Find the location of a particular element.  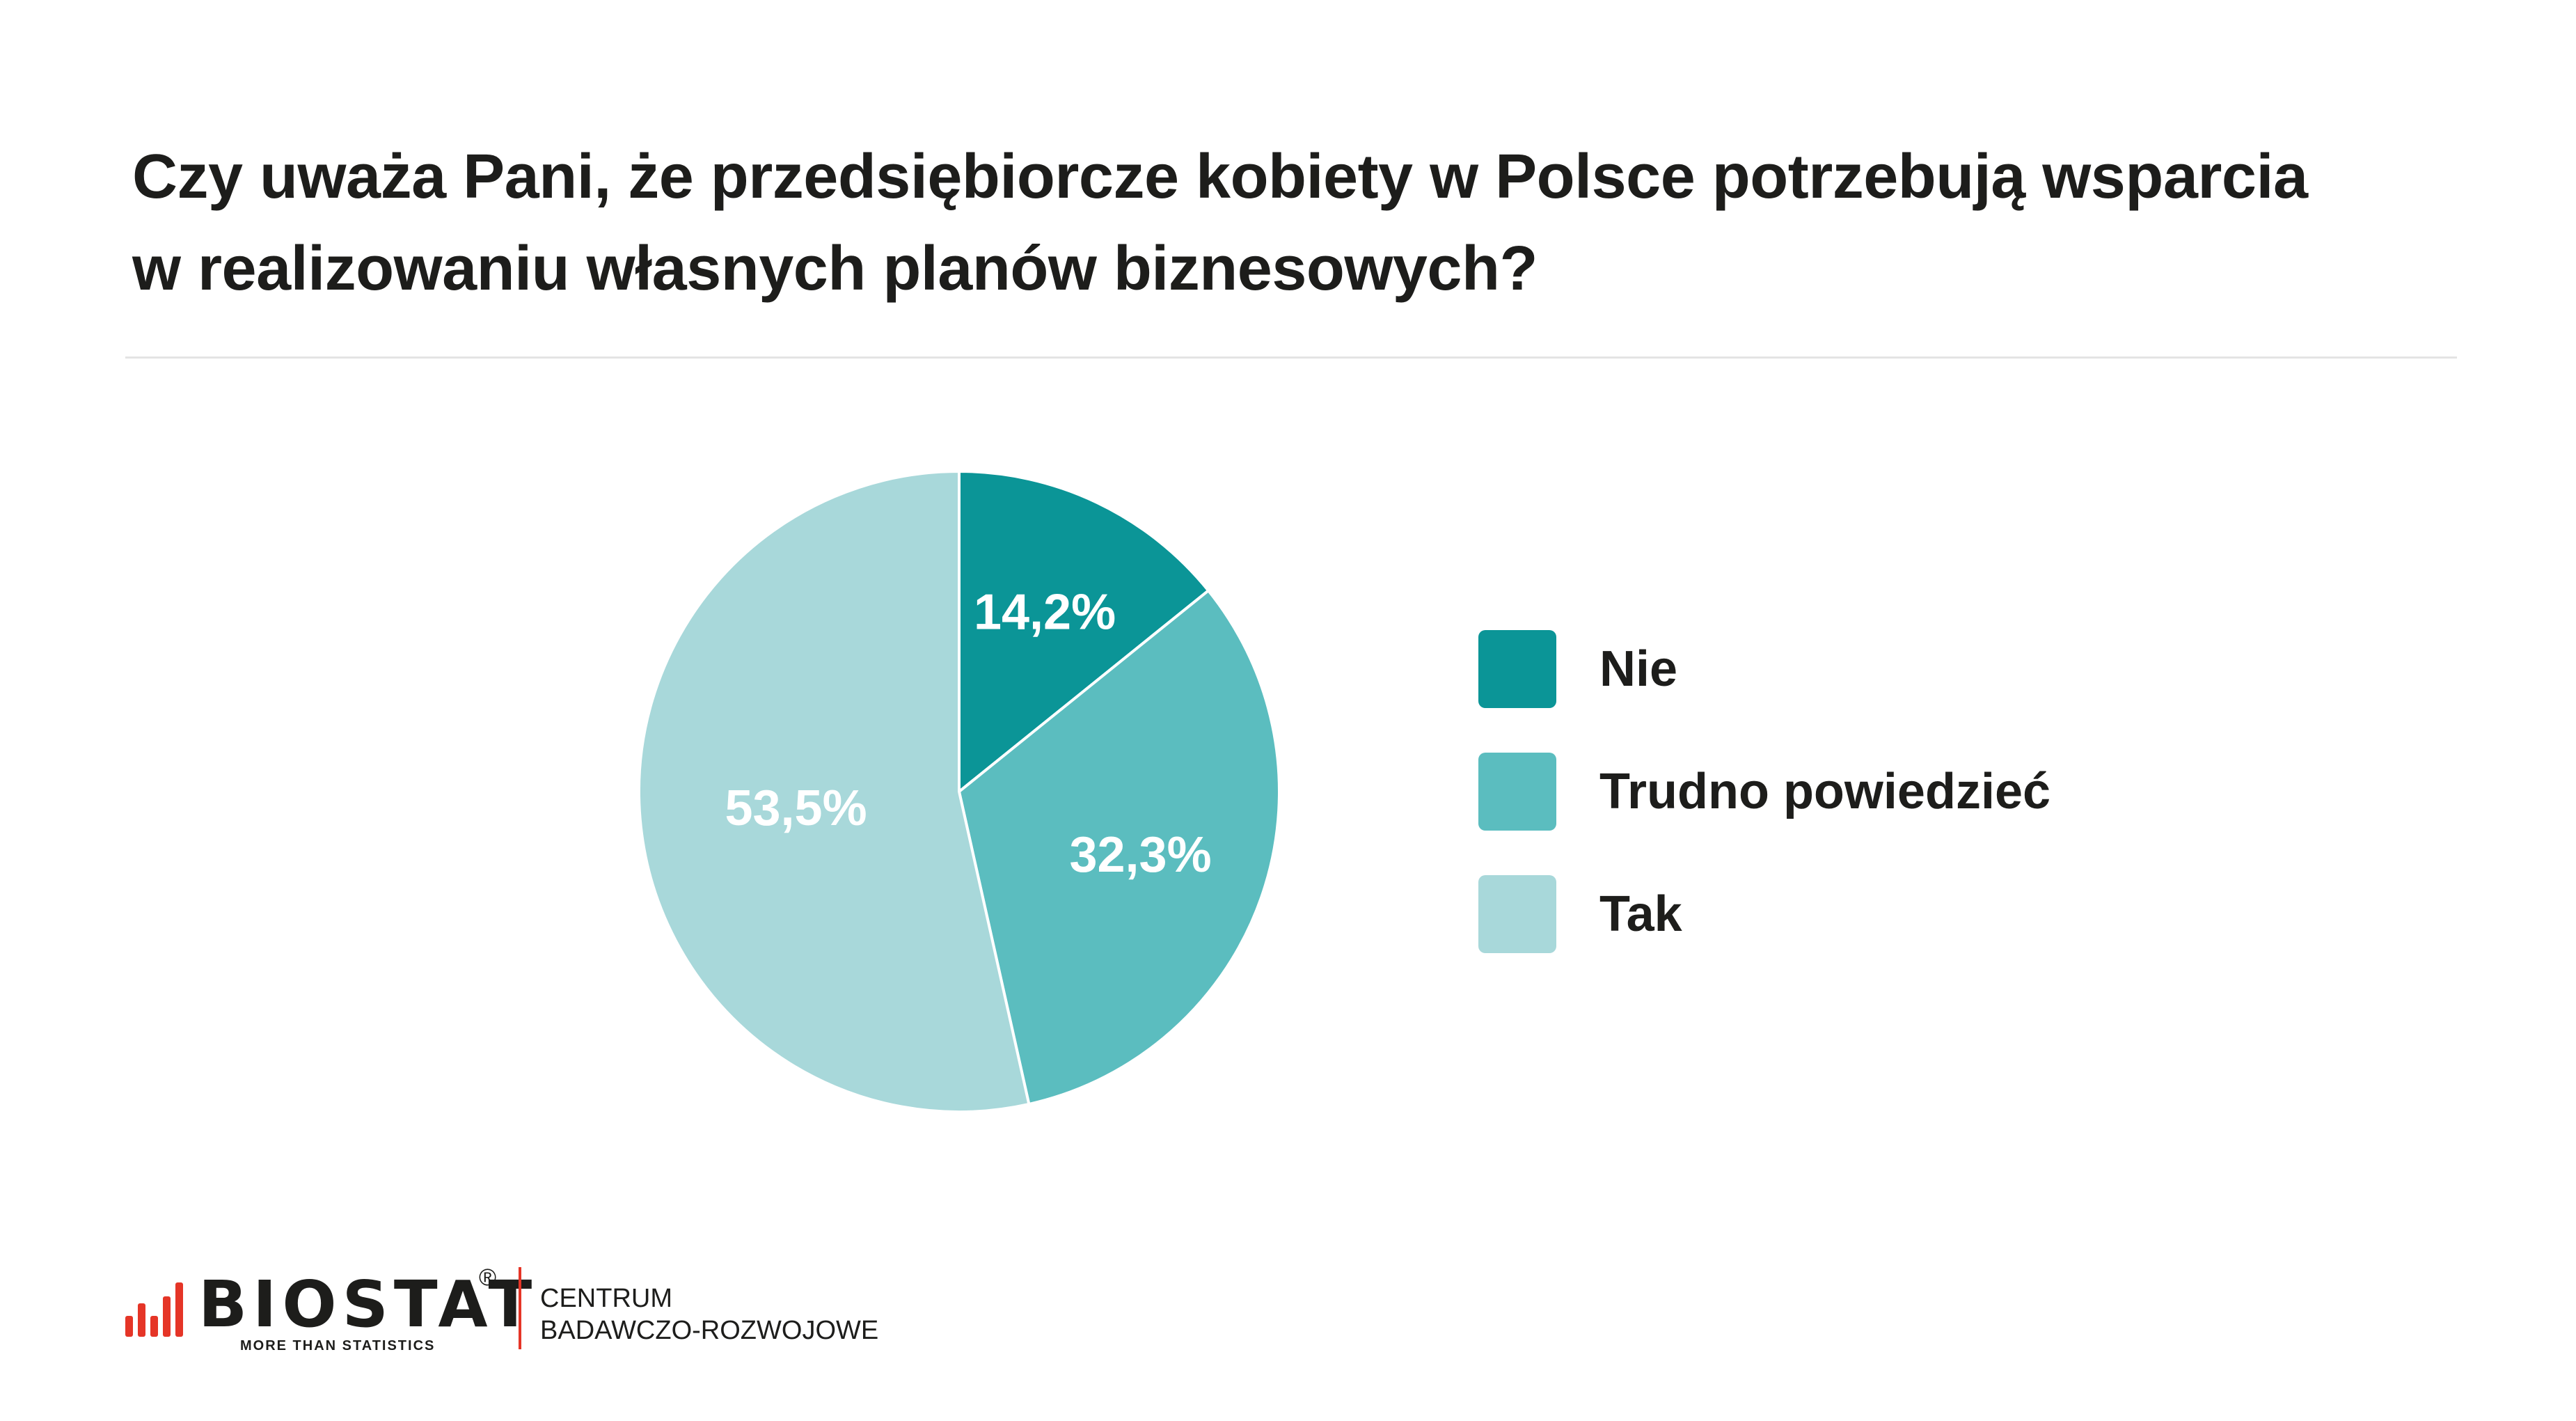

pie-slice-nie is located at coordinates (1084, 631).